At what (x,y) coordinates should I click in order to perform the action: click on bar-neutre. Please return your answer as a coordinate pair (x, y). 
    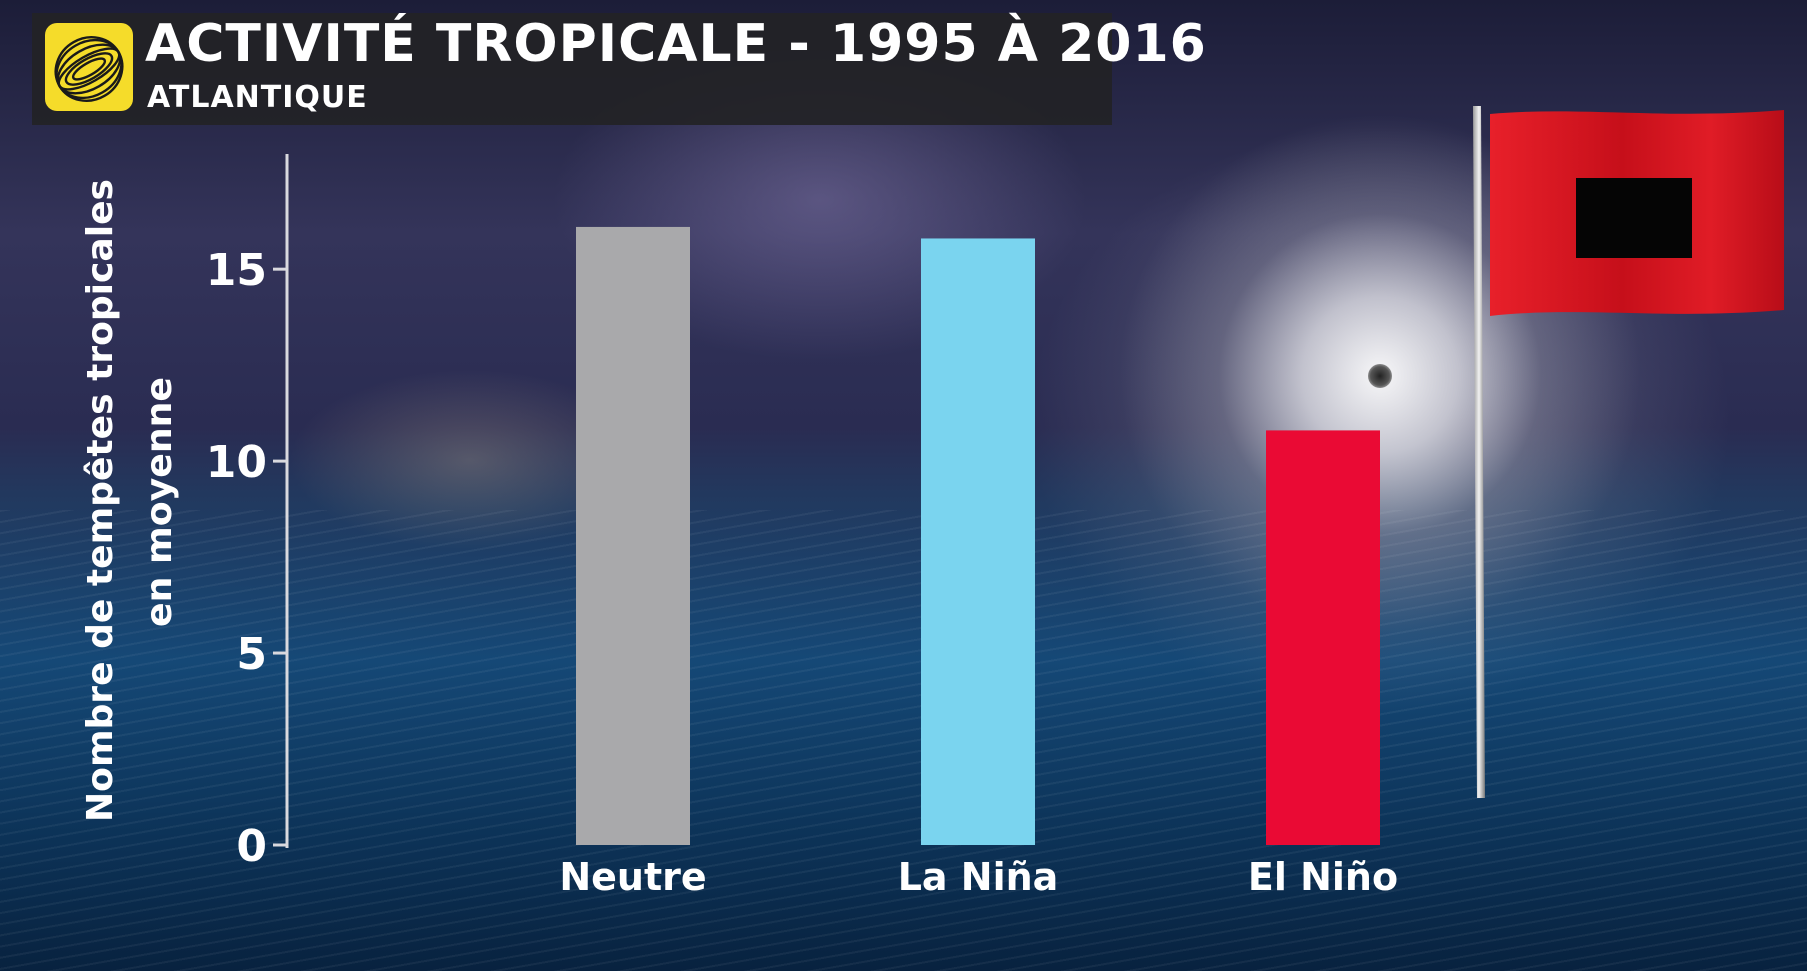
    Looking at the image, I should click on (633, 535).